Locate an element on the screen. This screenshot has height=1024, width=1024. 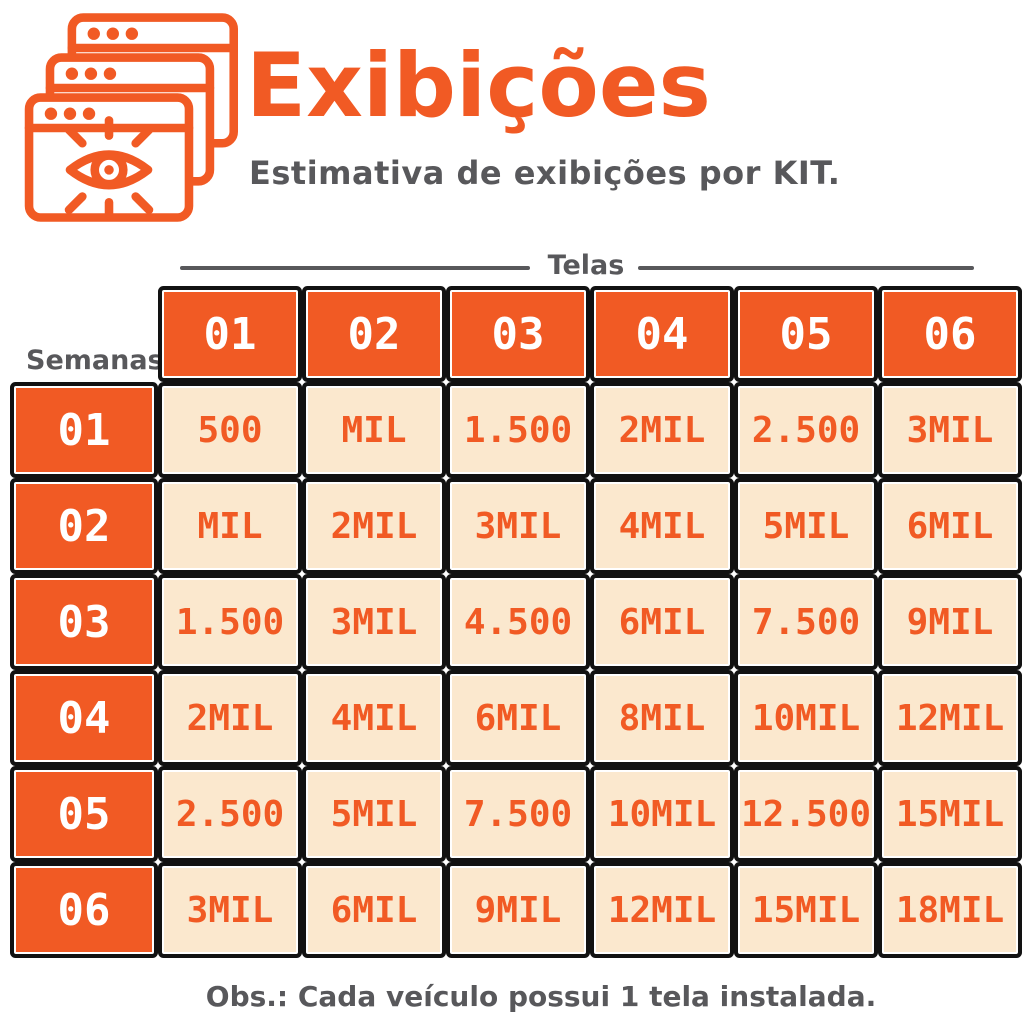
data-cell-r4c5: 10MIL is located at coordinates (806, 718).